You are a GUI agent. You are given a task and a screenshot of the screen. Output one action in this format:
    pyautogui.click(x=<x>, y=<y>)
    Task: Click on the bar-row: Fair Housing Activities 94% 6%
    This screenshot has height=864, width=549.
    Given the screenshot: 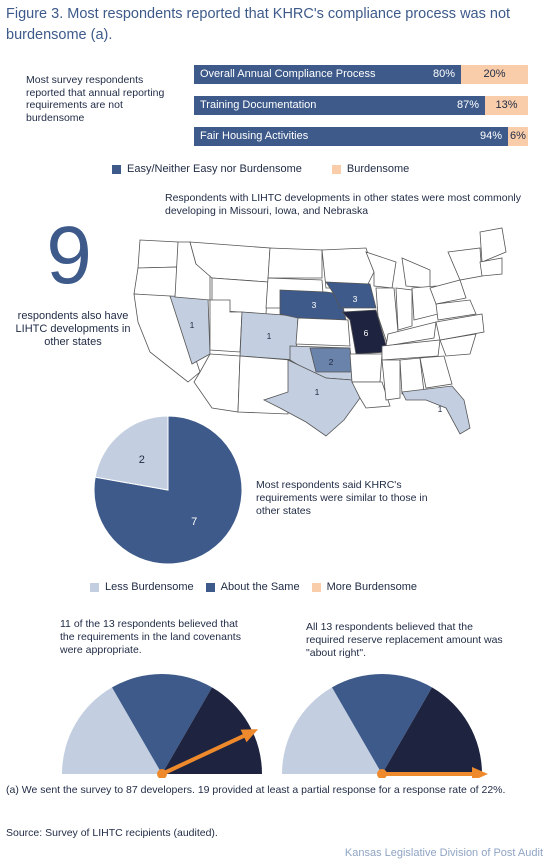 What is the action you would take?
    pyautogui.click(x=361, y=136)
    